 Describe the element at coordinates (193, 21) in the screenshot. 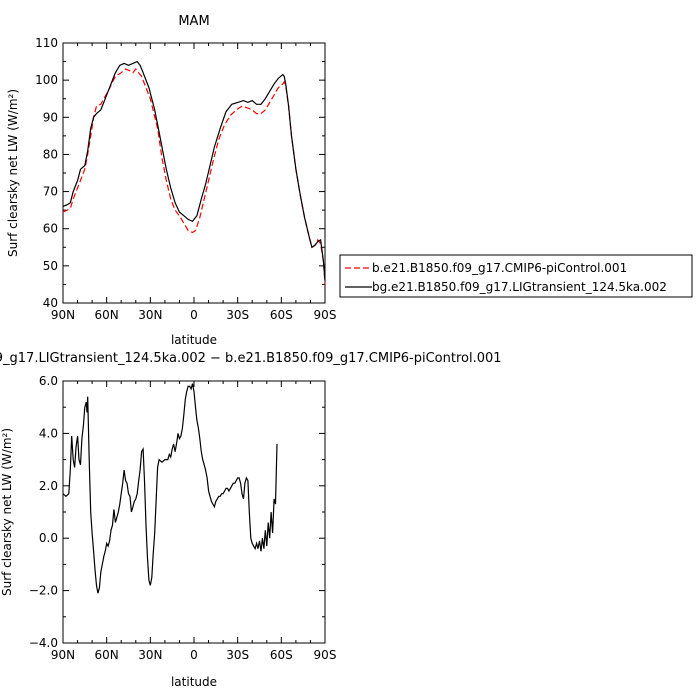

I see `chart-title: MAM` at that location.